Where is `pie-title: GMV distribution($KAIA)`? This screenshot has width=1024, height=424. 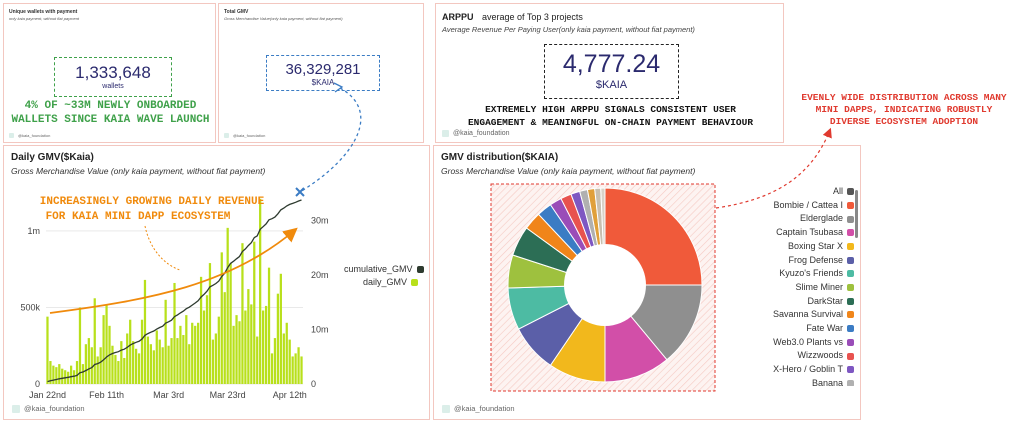
pie-title: GMV distribution($KAIA) is located at coordinates (500, 157).